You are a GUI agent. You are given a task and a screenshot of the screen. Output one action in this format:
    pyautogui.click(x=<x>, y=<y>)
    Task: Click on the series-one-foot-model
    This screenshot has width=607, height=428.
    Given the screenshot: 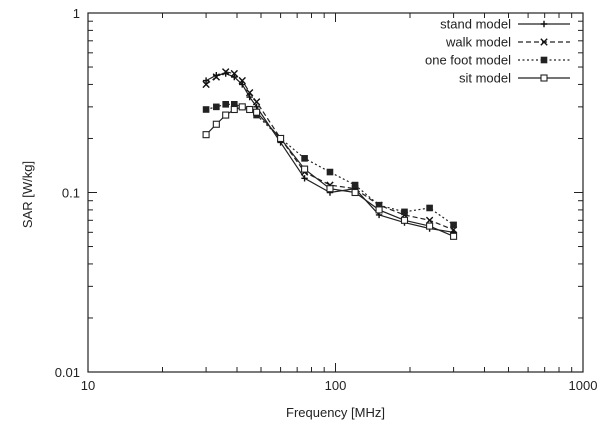 What is the action you would take?
    pyautogui.click(x=329, y=165)
    